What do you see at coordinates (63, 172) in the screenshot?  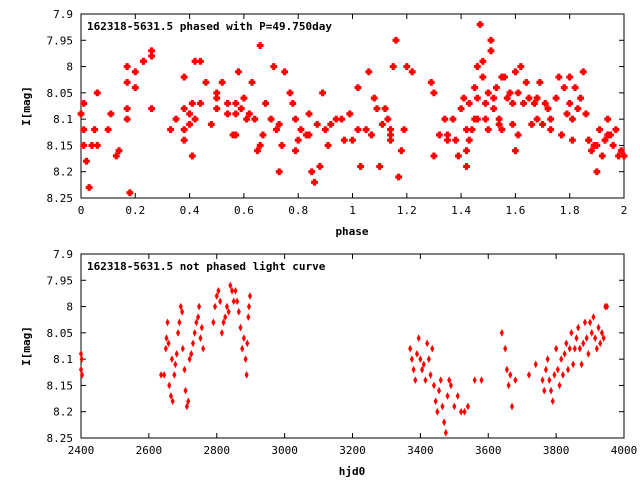 I see `y-tick-label: 8.2` at bounding box center [63, 172].